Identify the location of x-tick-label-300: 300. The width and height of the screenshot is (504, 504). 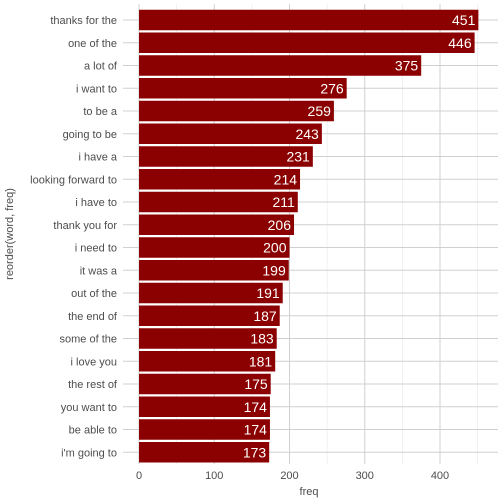
(365, 476).